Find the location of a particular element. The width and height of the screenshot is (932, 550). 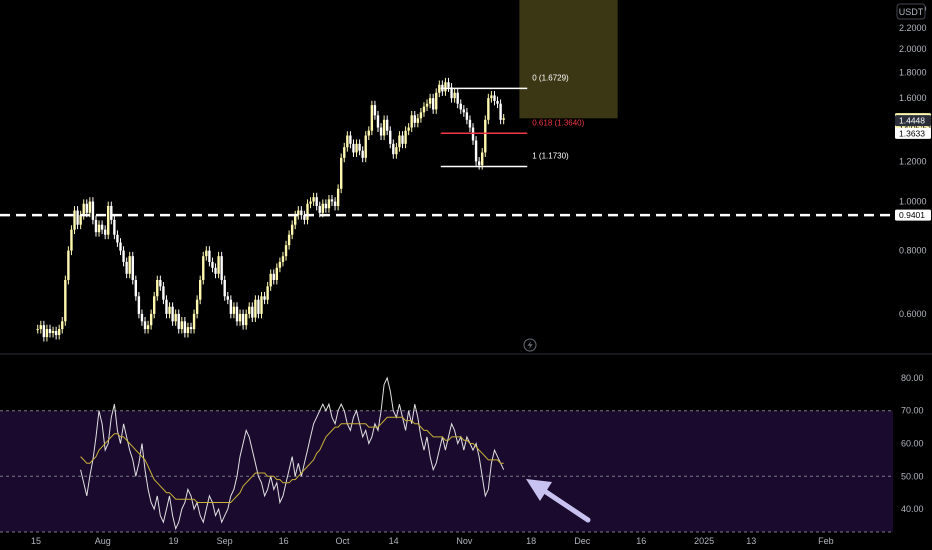

time-tick-label: 2025 is located at coordinates (704, 541).